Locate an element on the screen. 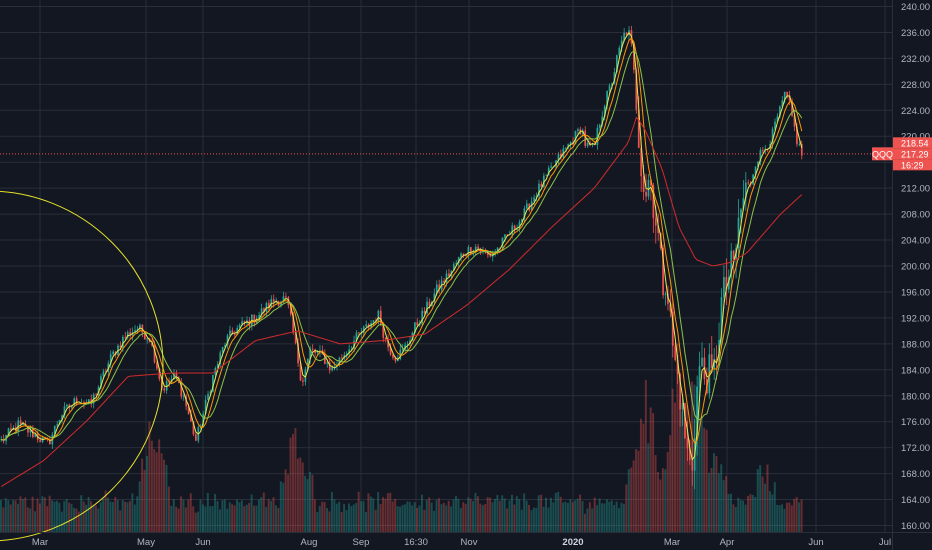 This screenshot has width=932, height=550. price-tick-label: 228.00 is located at coordinates (915, 85).